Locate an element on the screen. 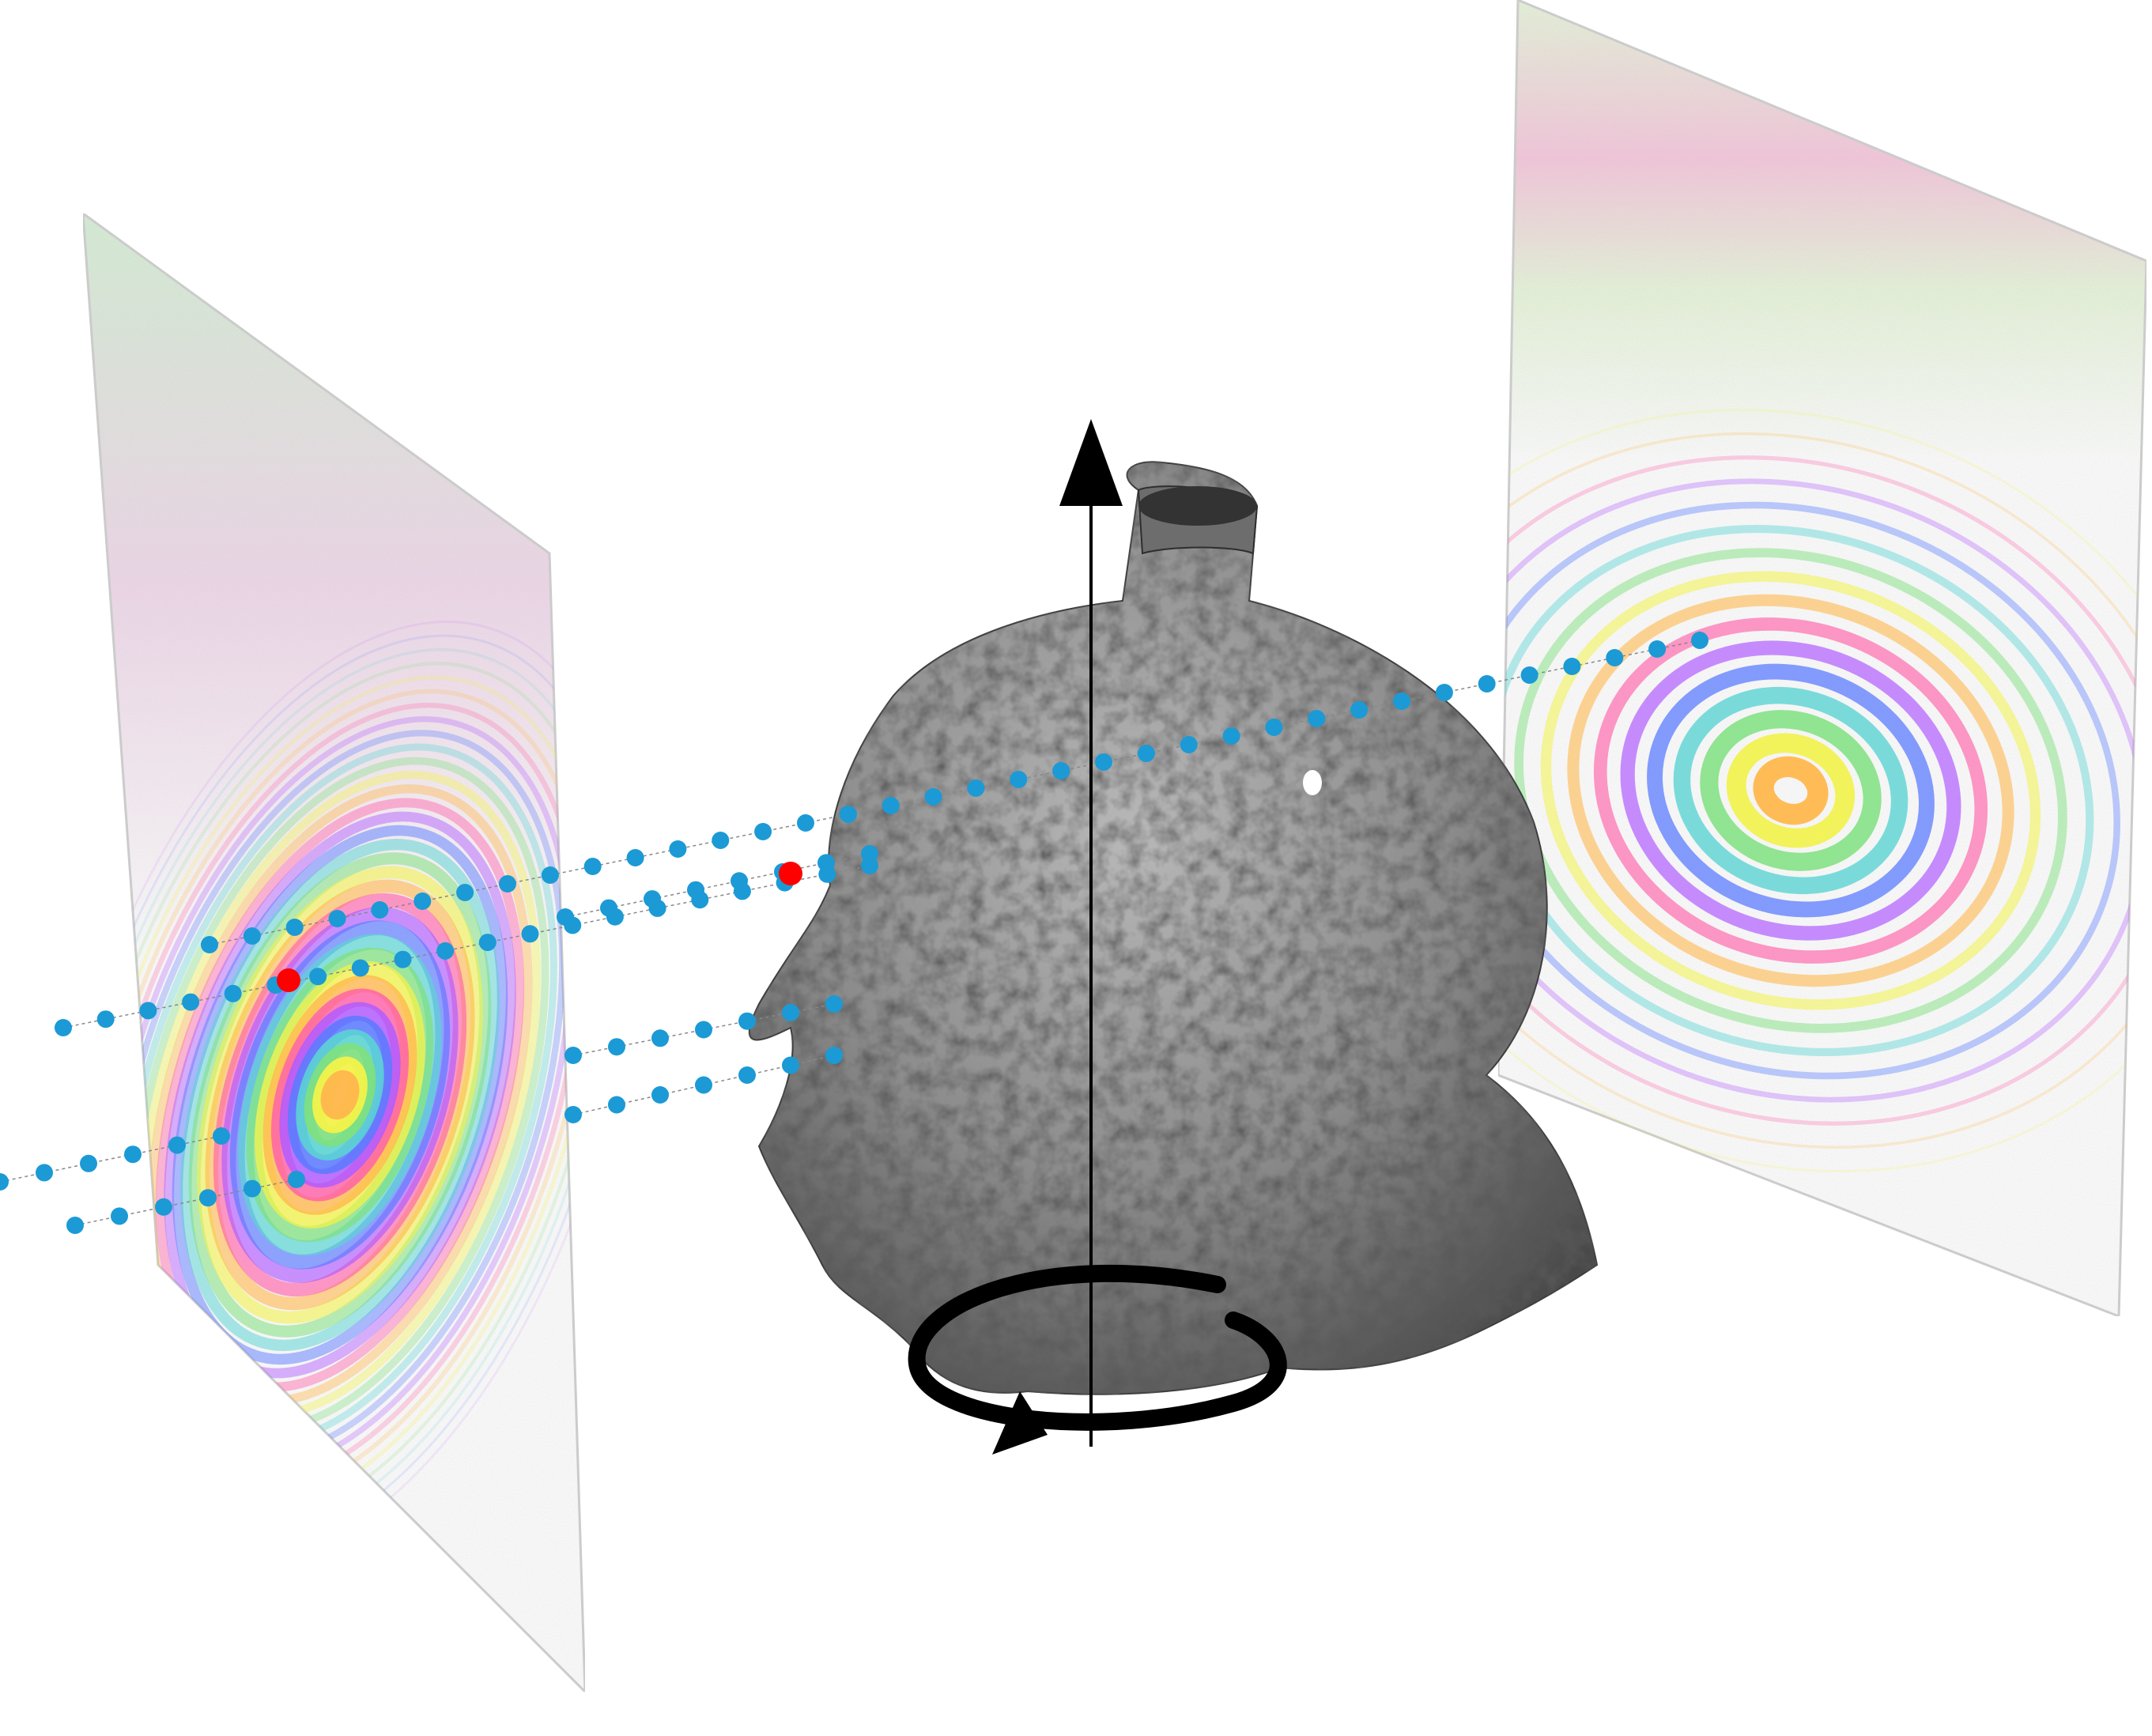 The image size is (2152, 1736). axis-arrow-icon is located at coordinates (1091, 462).